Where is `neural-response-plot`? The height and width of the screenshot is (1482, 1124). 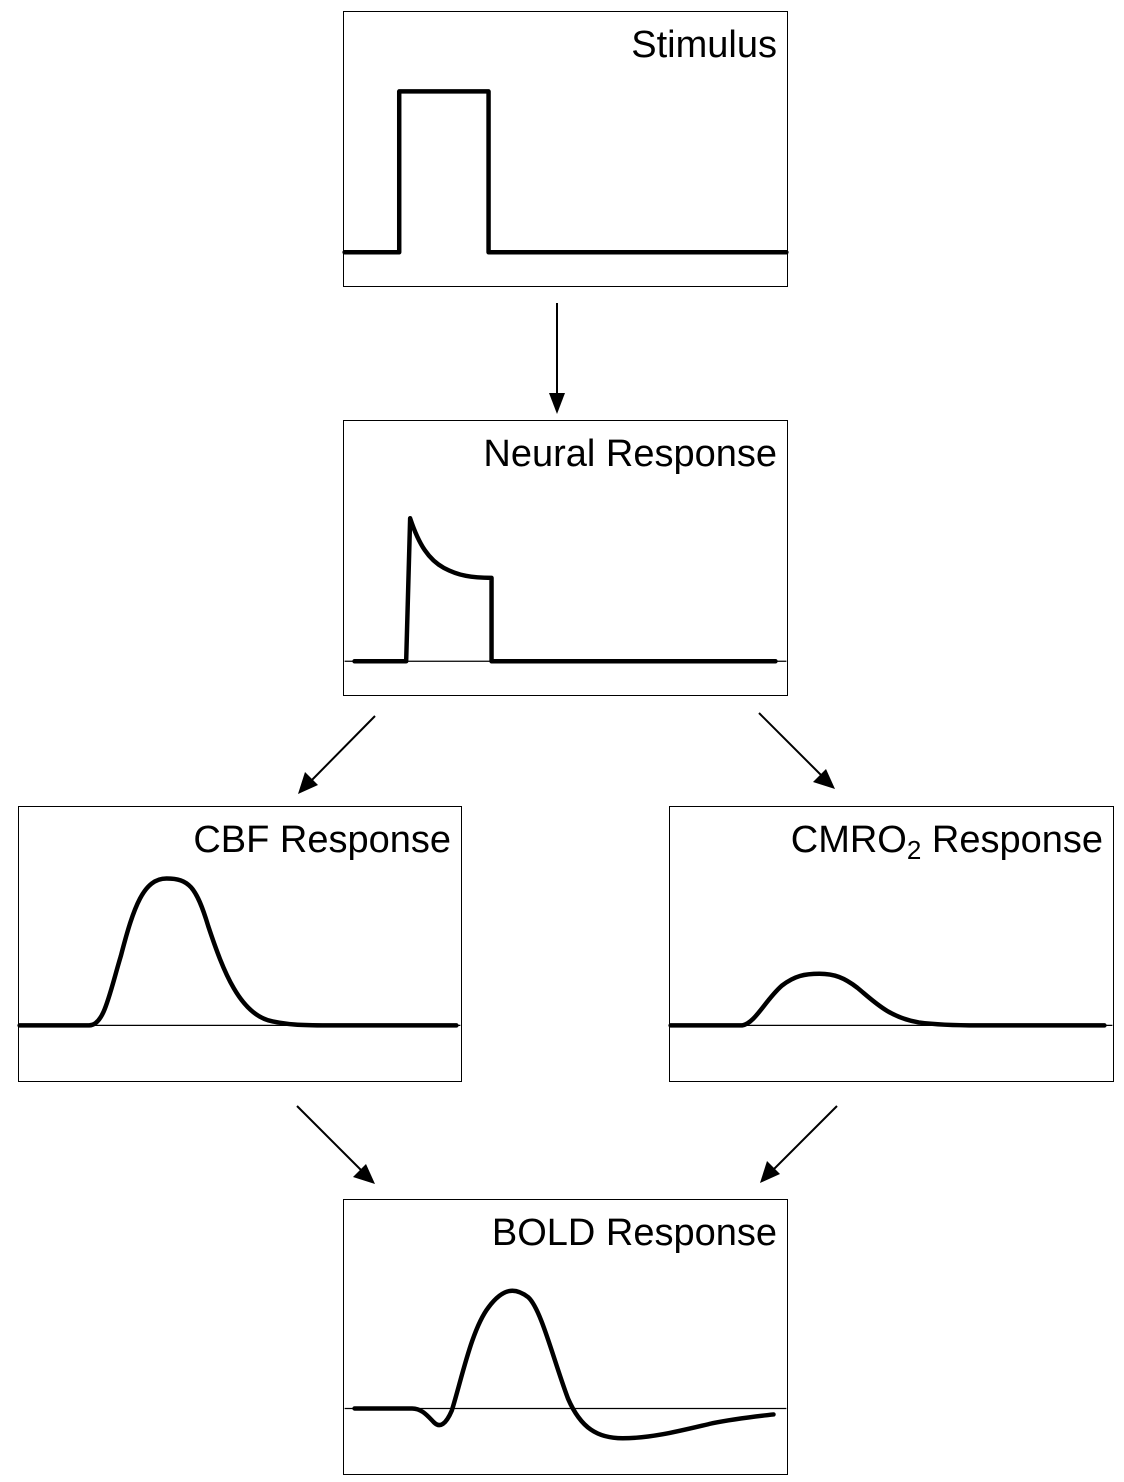
neural-response-plot is located at coordinates (565, 590).